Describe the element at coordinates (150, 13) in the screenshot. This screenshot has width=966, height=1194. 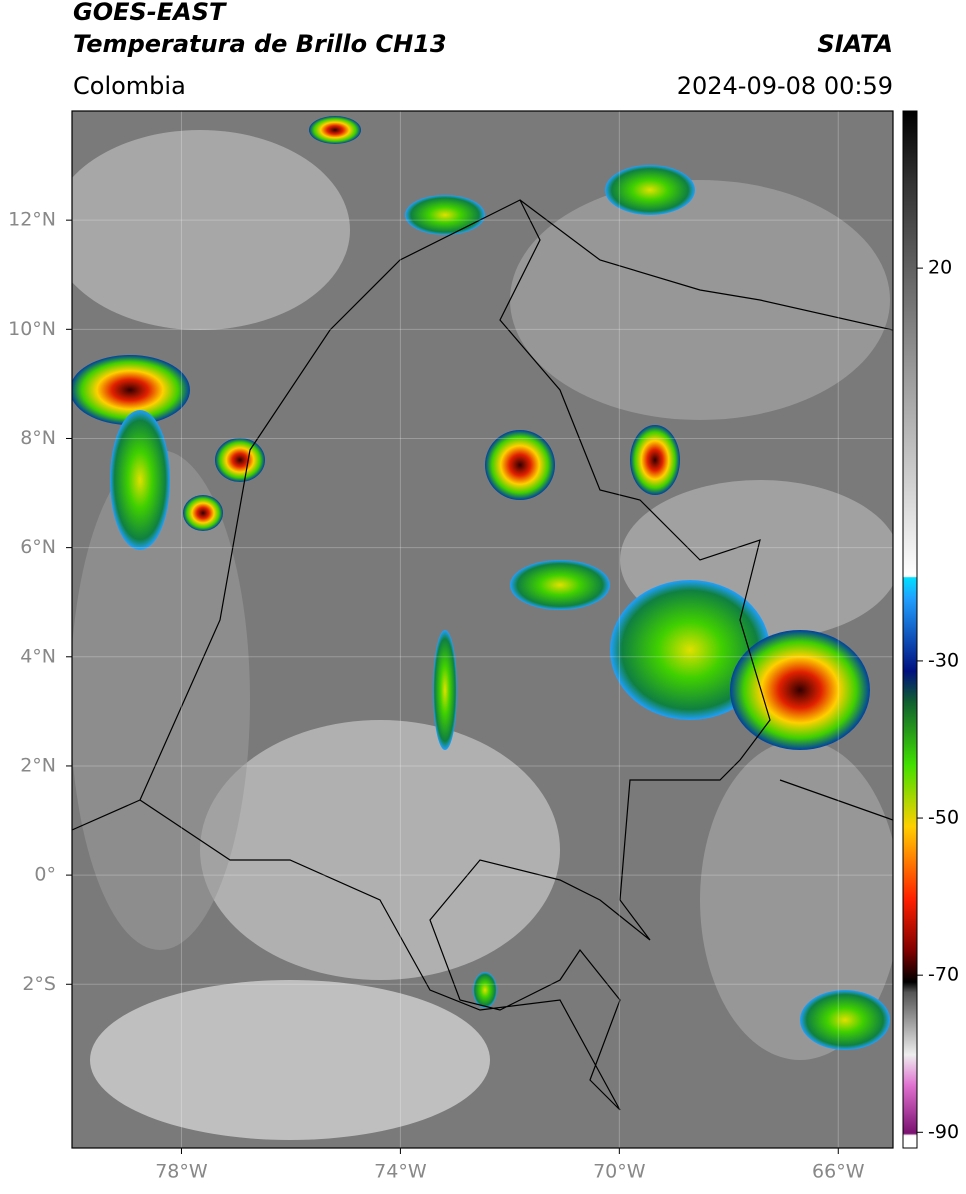
I see `title: GOES-EAST` at that location.